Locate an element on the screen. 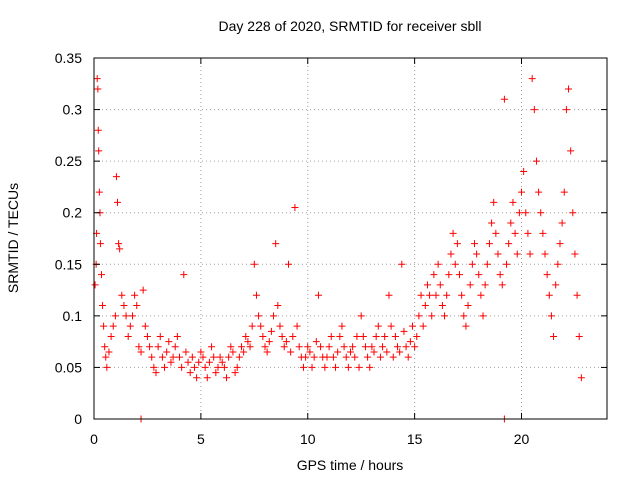  x-tick-labels: 0 5 10 15 20 is located at coordinates (309, 439).